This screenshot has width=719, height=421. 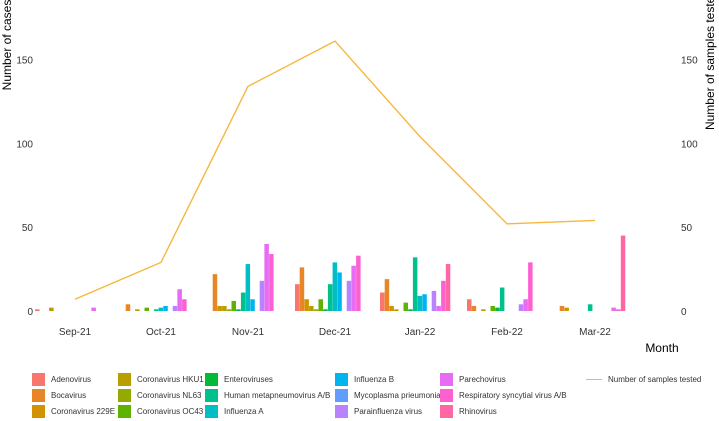 I want to click on y2-tick-label: 100, so click(x=689, y=144).